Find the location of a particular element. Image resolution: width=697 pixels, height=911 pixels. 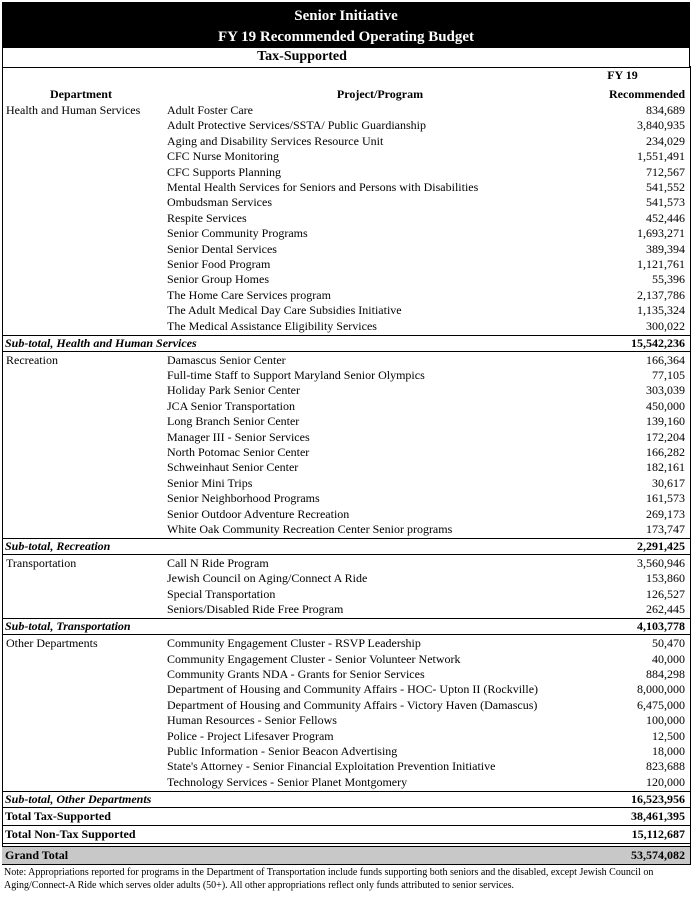

amount: 12,500 is located at coordinates (668, 735).